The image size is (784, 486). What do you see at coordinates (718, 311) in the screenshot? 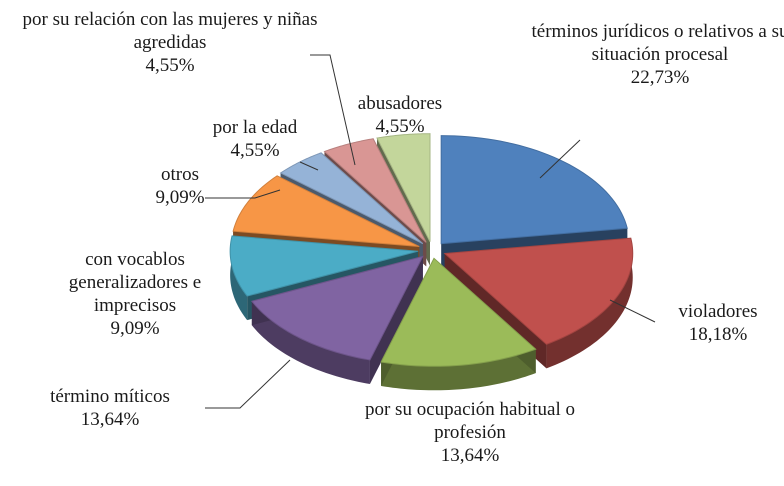
I see `label-name: violadores` at bounding box center [718, 311].